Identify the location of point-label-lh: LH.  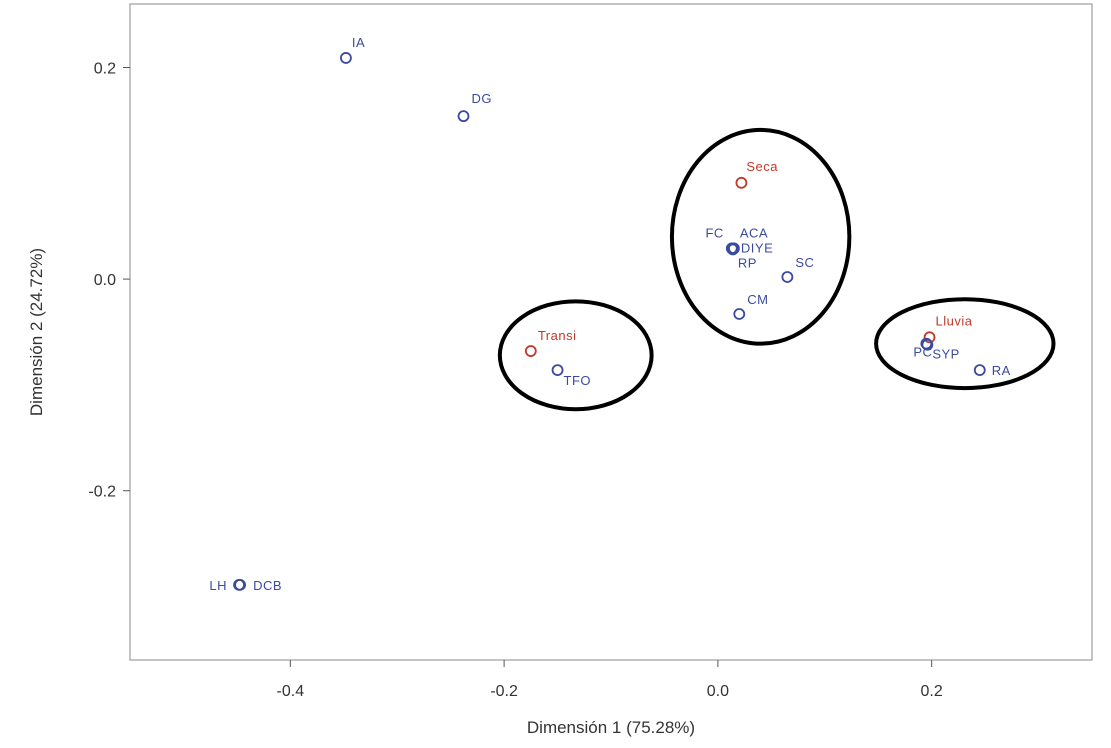
(218, 585).